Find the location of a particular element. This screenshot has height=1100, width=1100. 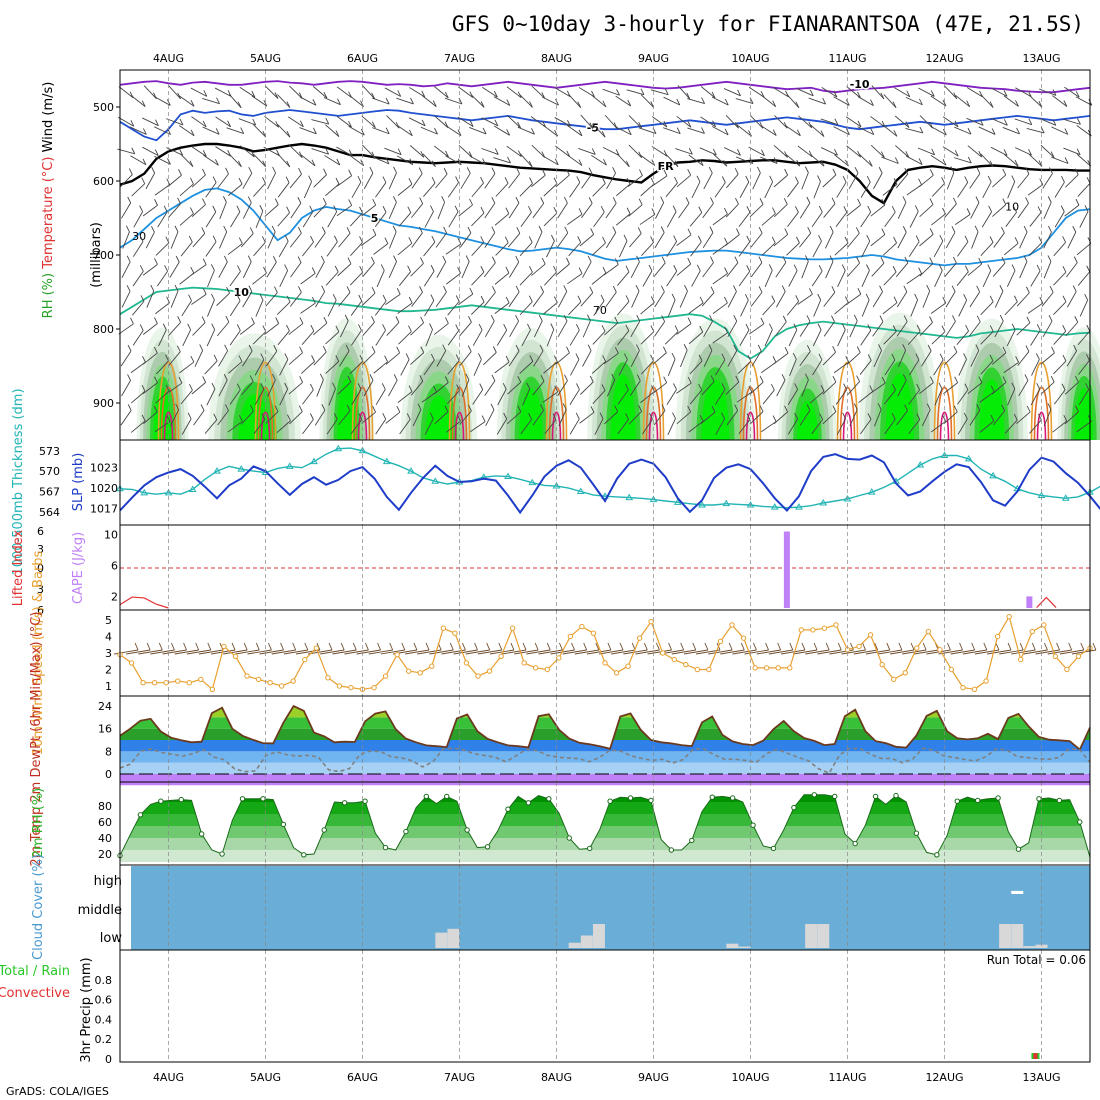

rh-tick-label: 40 is located at coordinates (105, 838).